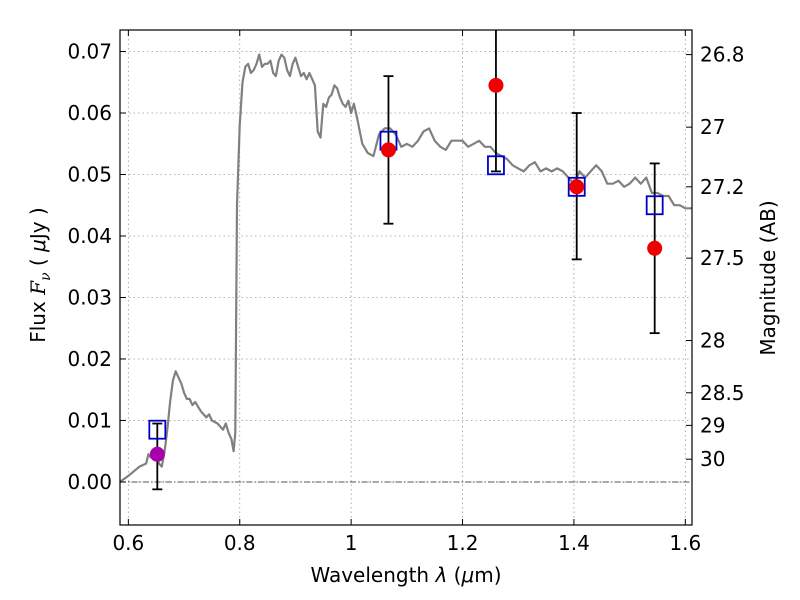 The image size is (800, 600). What do you see at coordinates (463, 543) in the screenshot?
I see `x-tick-label: 1.2` at bounding box center [463, 543].